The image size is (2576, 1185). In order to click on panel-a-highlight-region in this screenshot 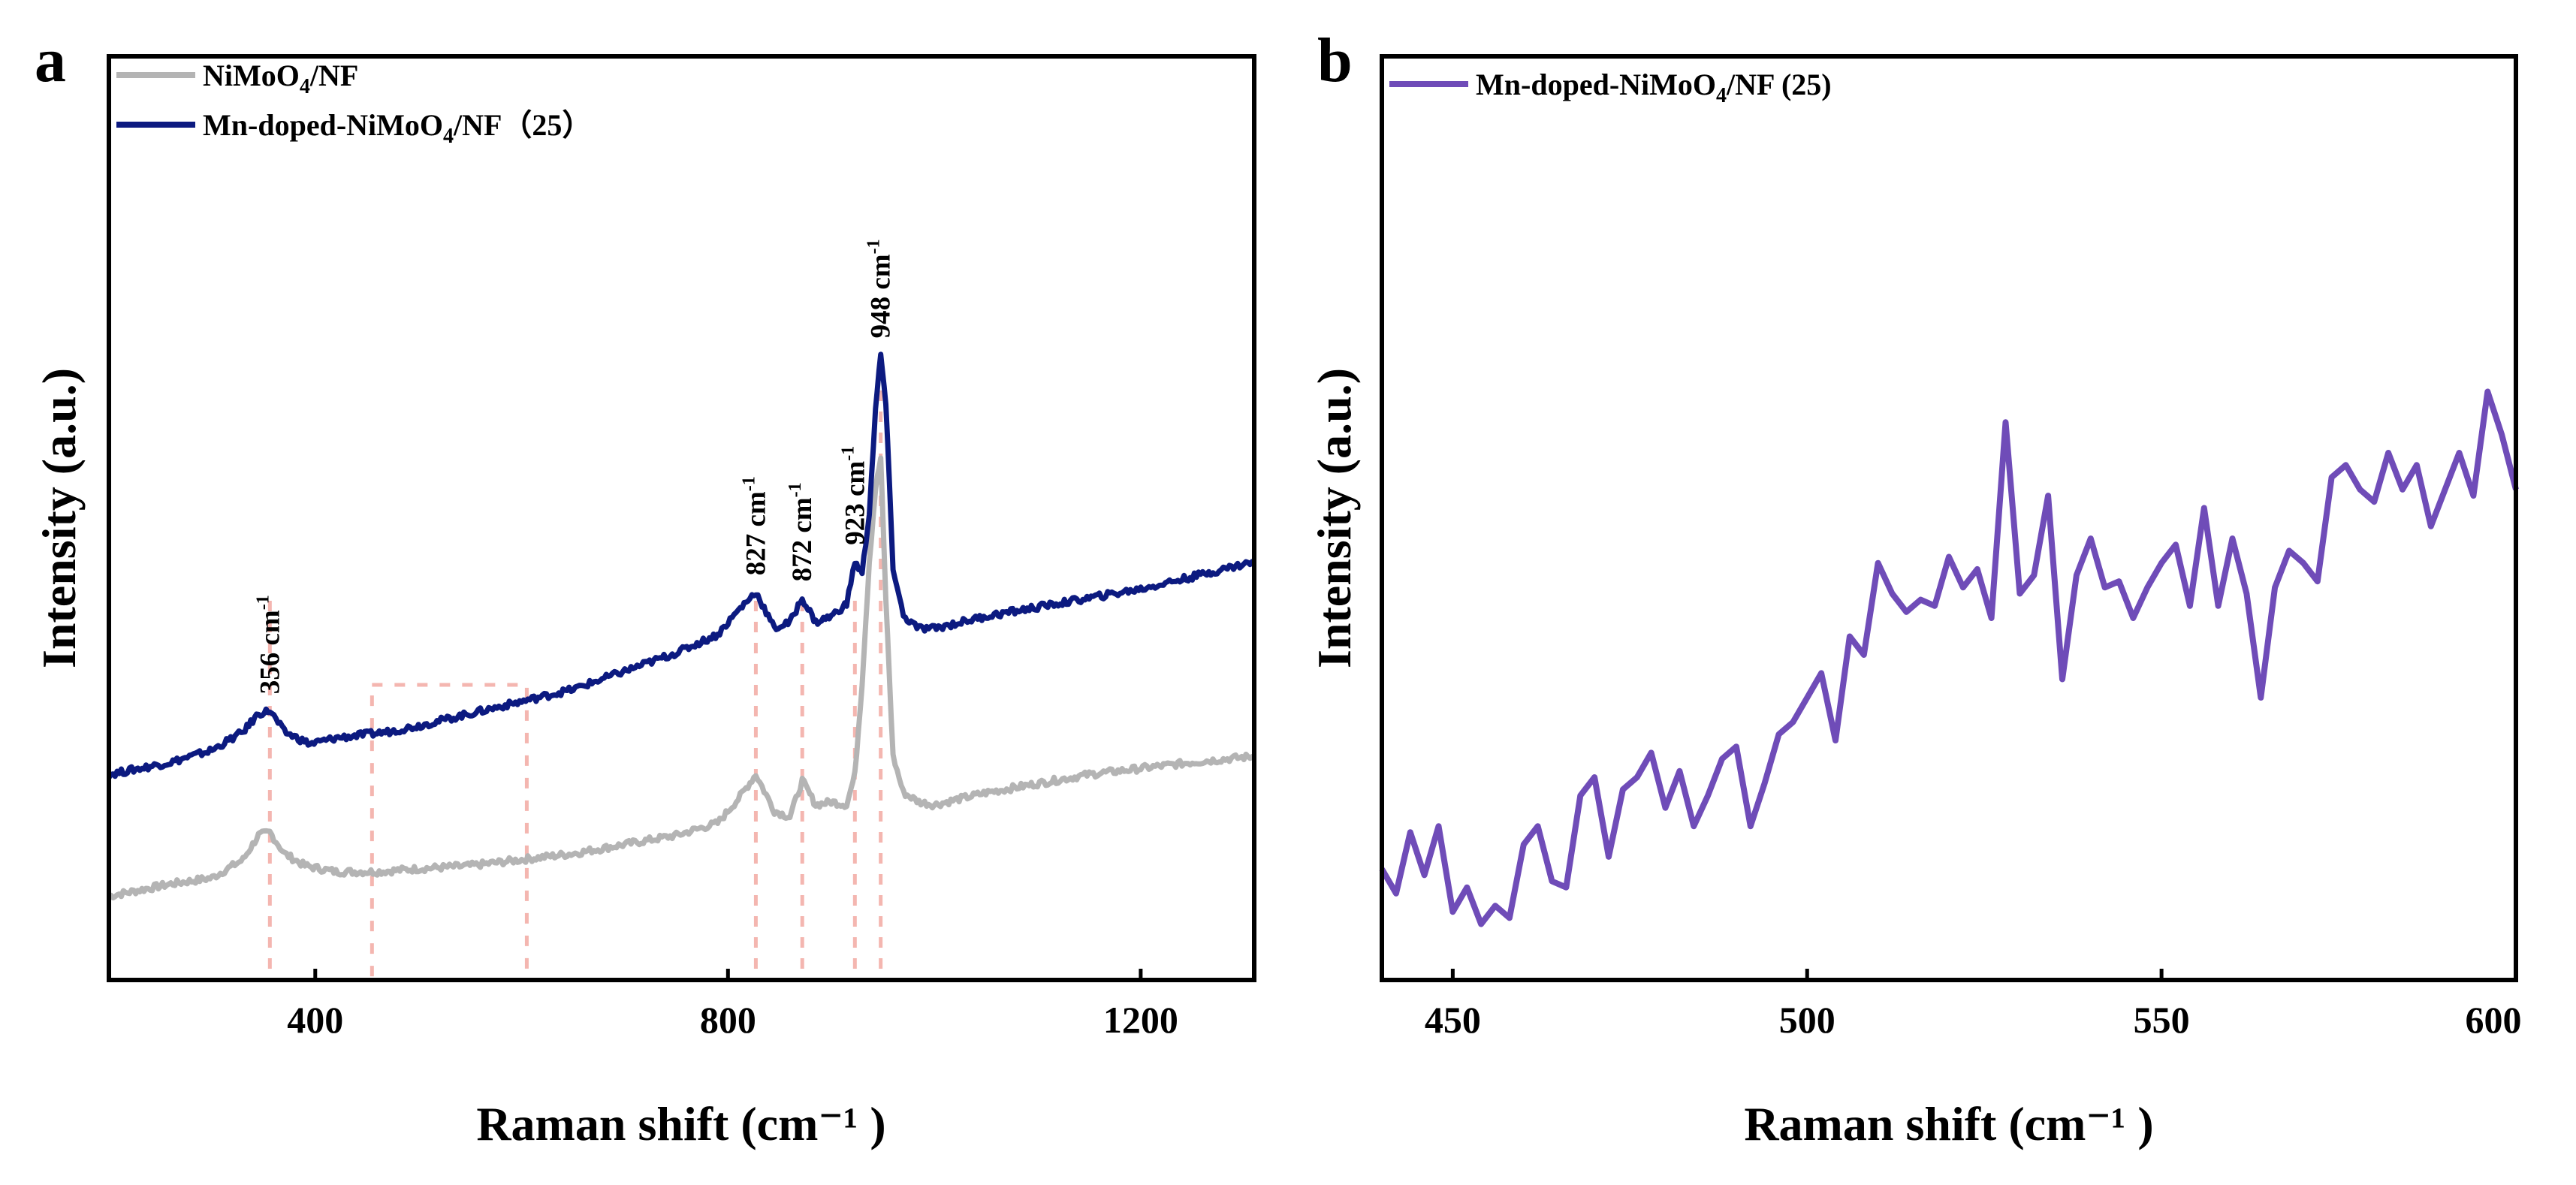, I will do `click(575, 678)`.